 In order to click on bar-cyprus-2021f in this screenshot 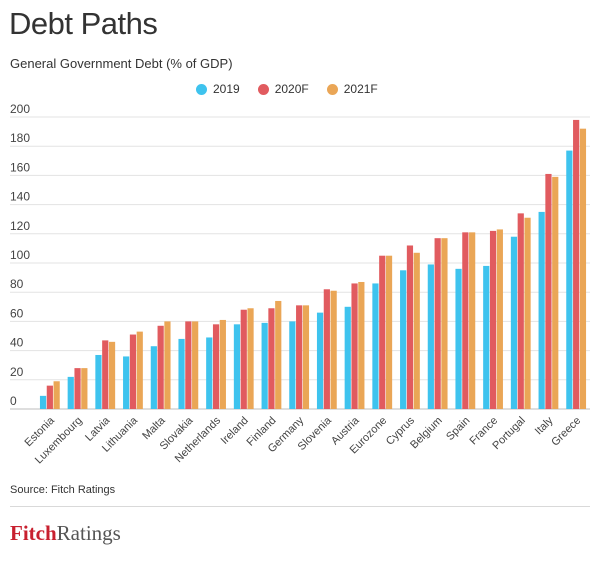, I will do `click(416, 330)`.